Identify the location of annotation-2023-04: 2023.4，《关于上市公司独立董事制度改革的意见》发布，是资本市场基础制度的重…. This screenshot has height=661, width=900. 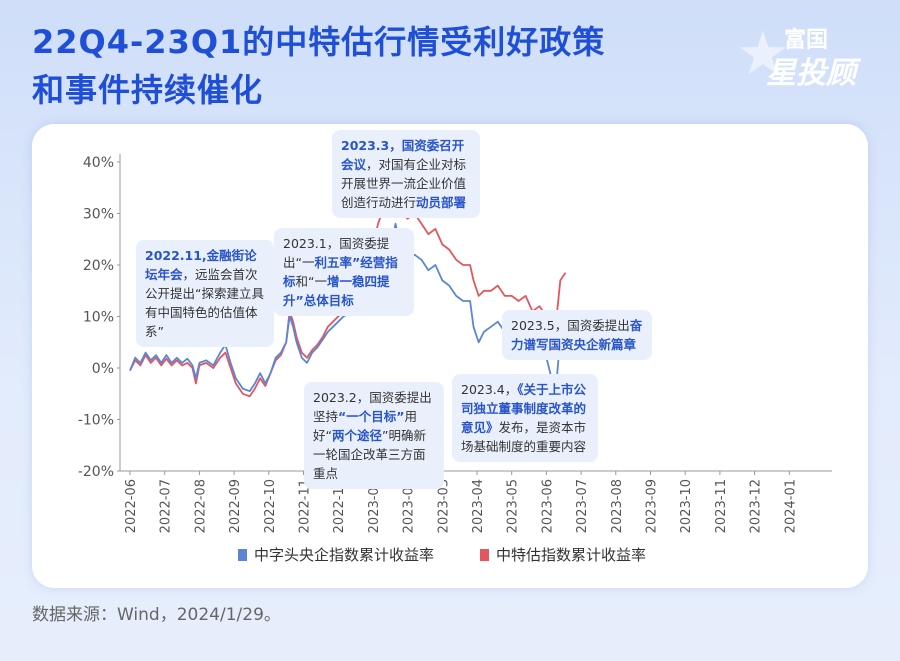
(525, 418).